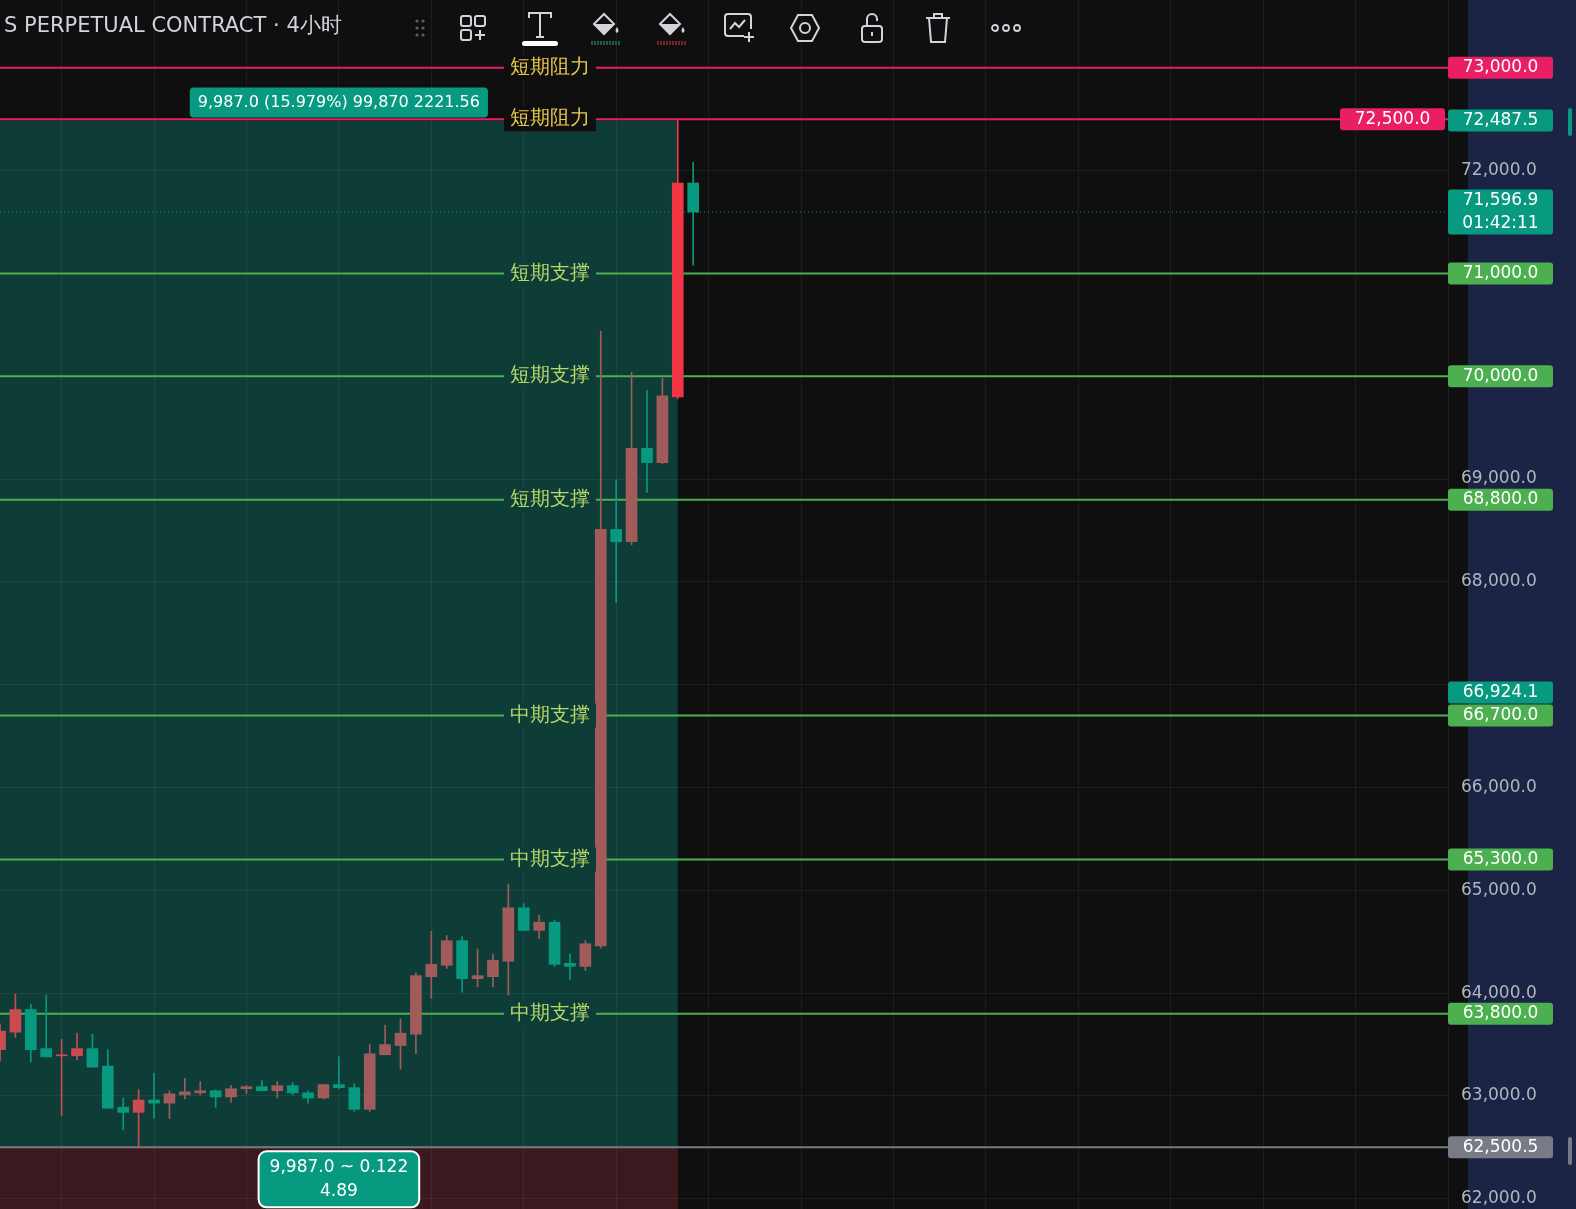 The width and height of the screenshot is (1576, 1209). I want to click on ref-line-label: 66,700.0, so click(1500, 713).